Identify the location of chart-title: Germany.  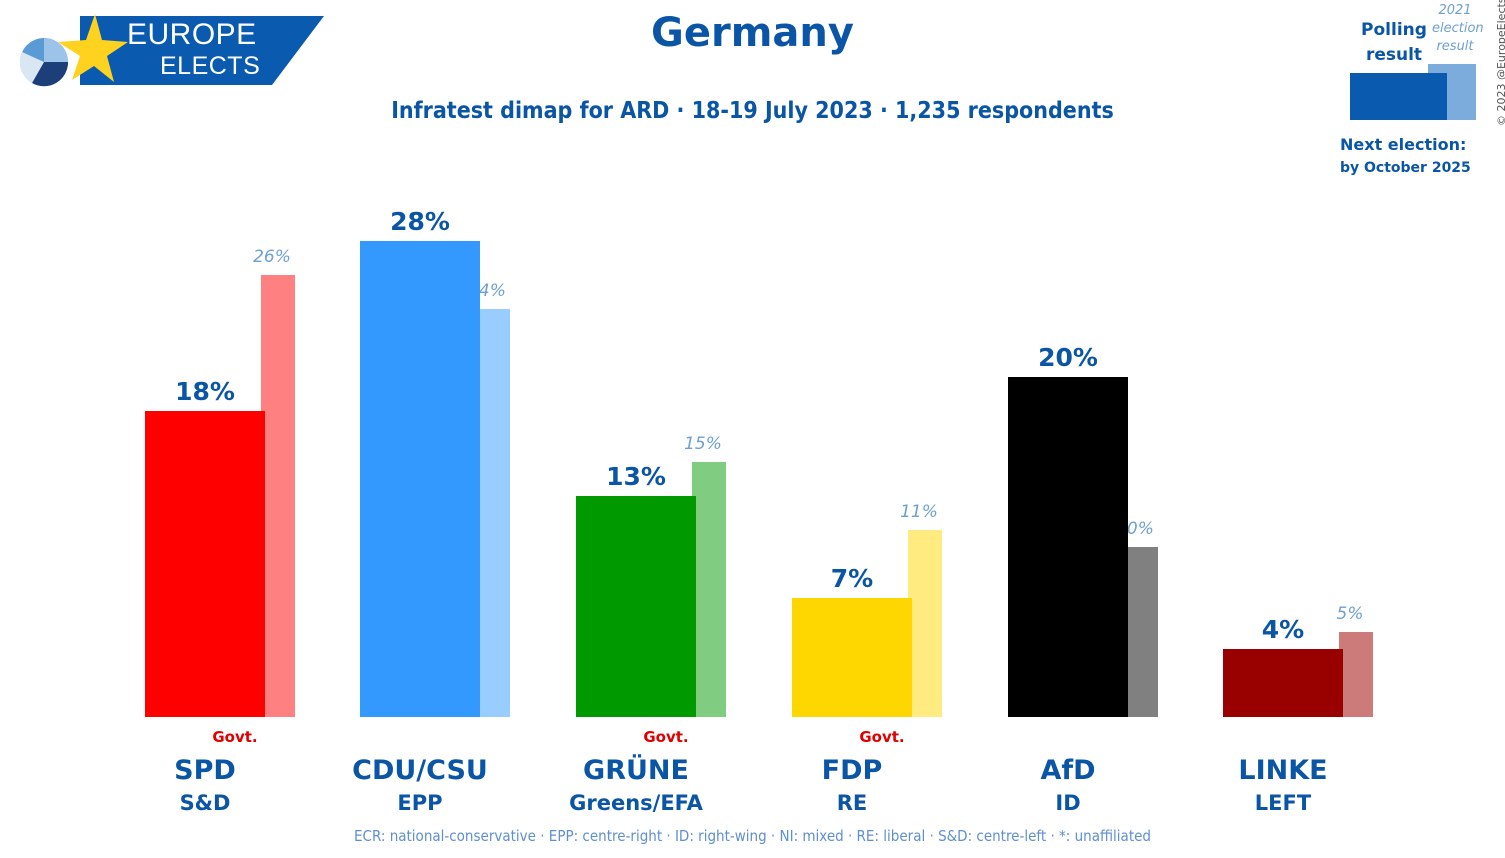
(752, 33).